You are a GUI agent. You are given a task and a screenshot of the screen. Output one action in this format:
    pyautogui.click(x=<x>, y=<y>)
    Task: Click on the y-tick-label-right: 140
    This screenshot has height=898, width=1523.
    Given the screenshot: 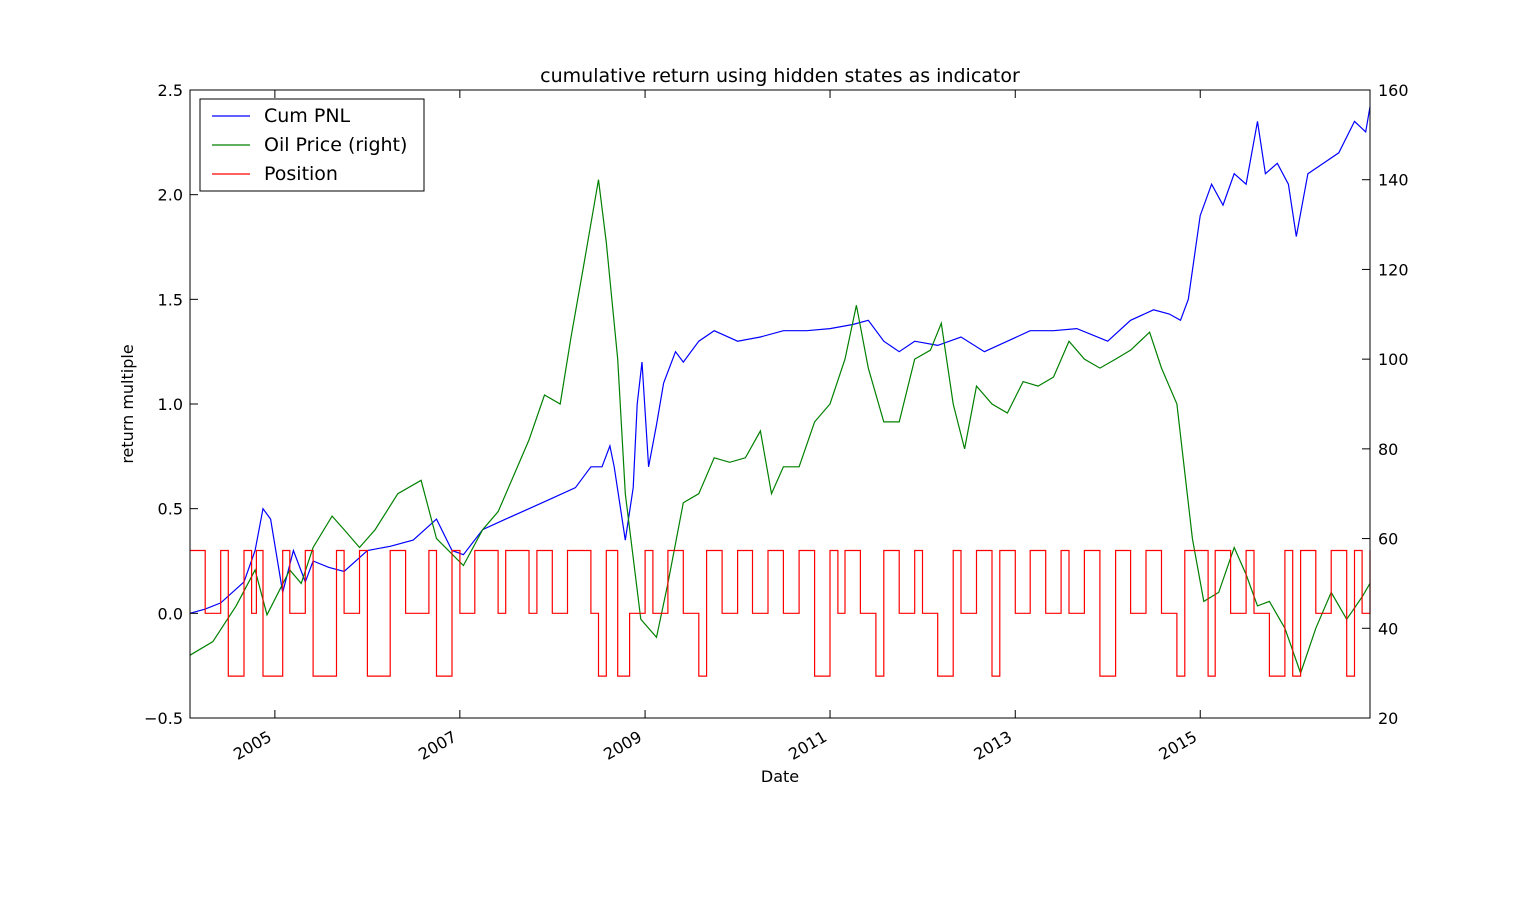 What is the action you would take?
    pyautogui.click(x=1393, y=180)
    